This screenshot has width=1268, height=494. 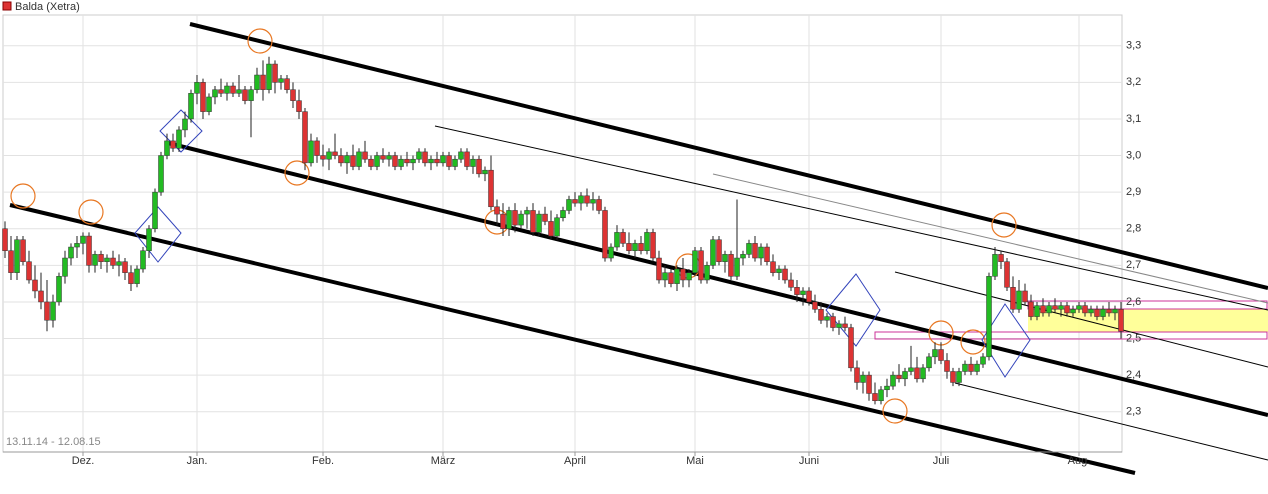 What do you see at coordinates (323, 461) in the screenshot?
I see `x-tick-label: Feb.` at bounding box center [323, 461].